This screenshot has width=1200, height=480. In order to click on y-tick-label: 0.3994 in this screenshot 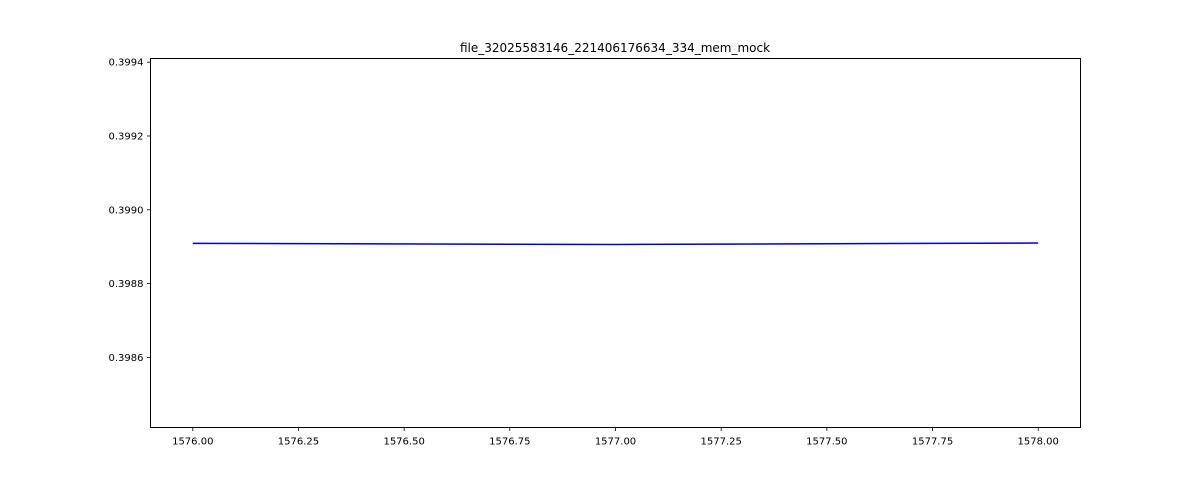, I will do `click(126, 63)`.